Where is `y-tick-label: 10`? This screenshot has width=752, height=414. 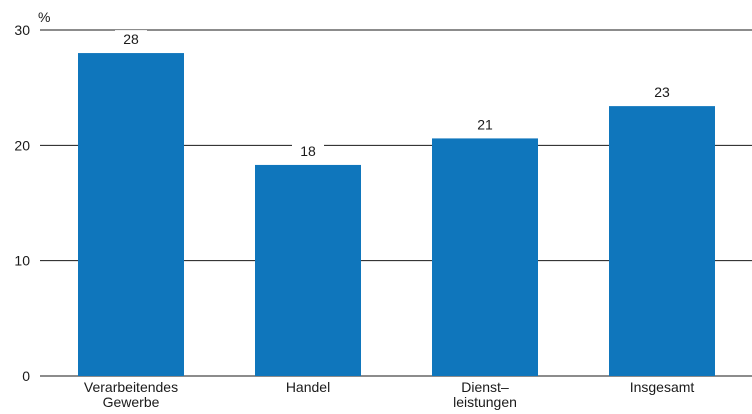
y-tick-label: 10 is located at coordinates (22, 261).